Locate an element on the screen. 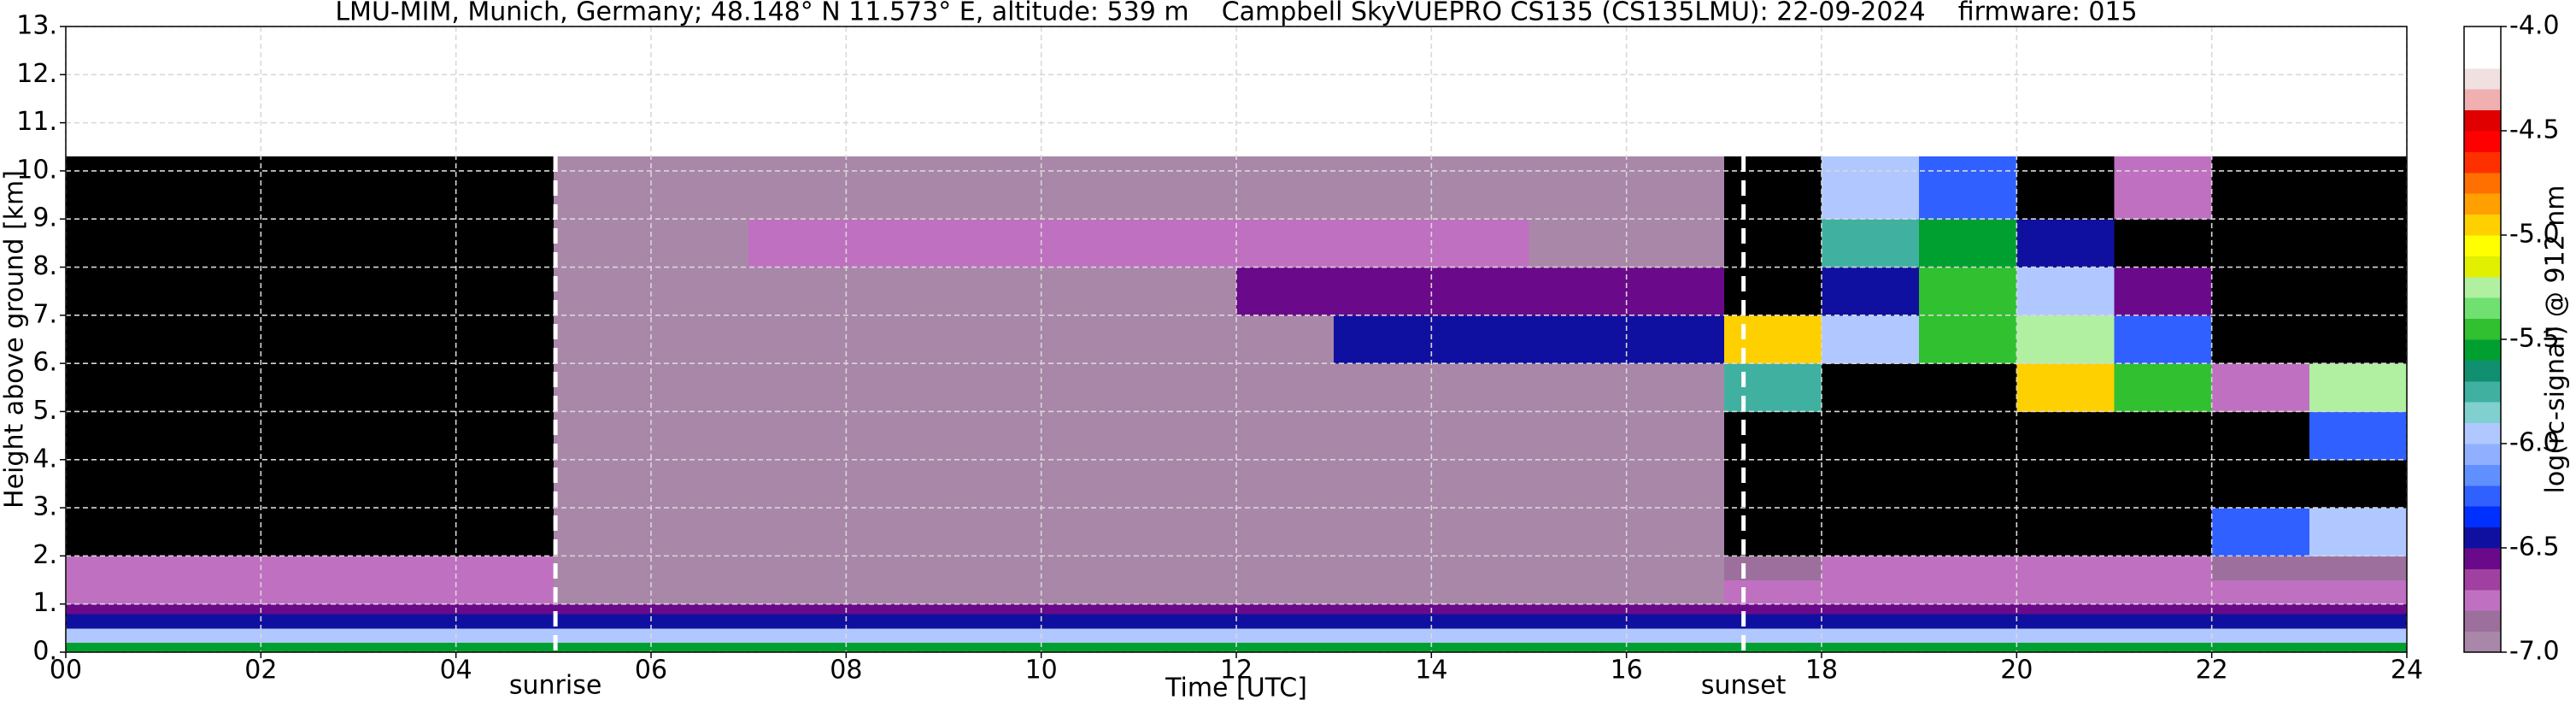  y-tick-label: 3. is located at coordinates (44, 507).